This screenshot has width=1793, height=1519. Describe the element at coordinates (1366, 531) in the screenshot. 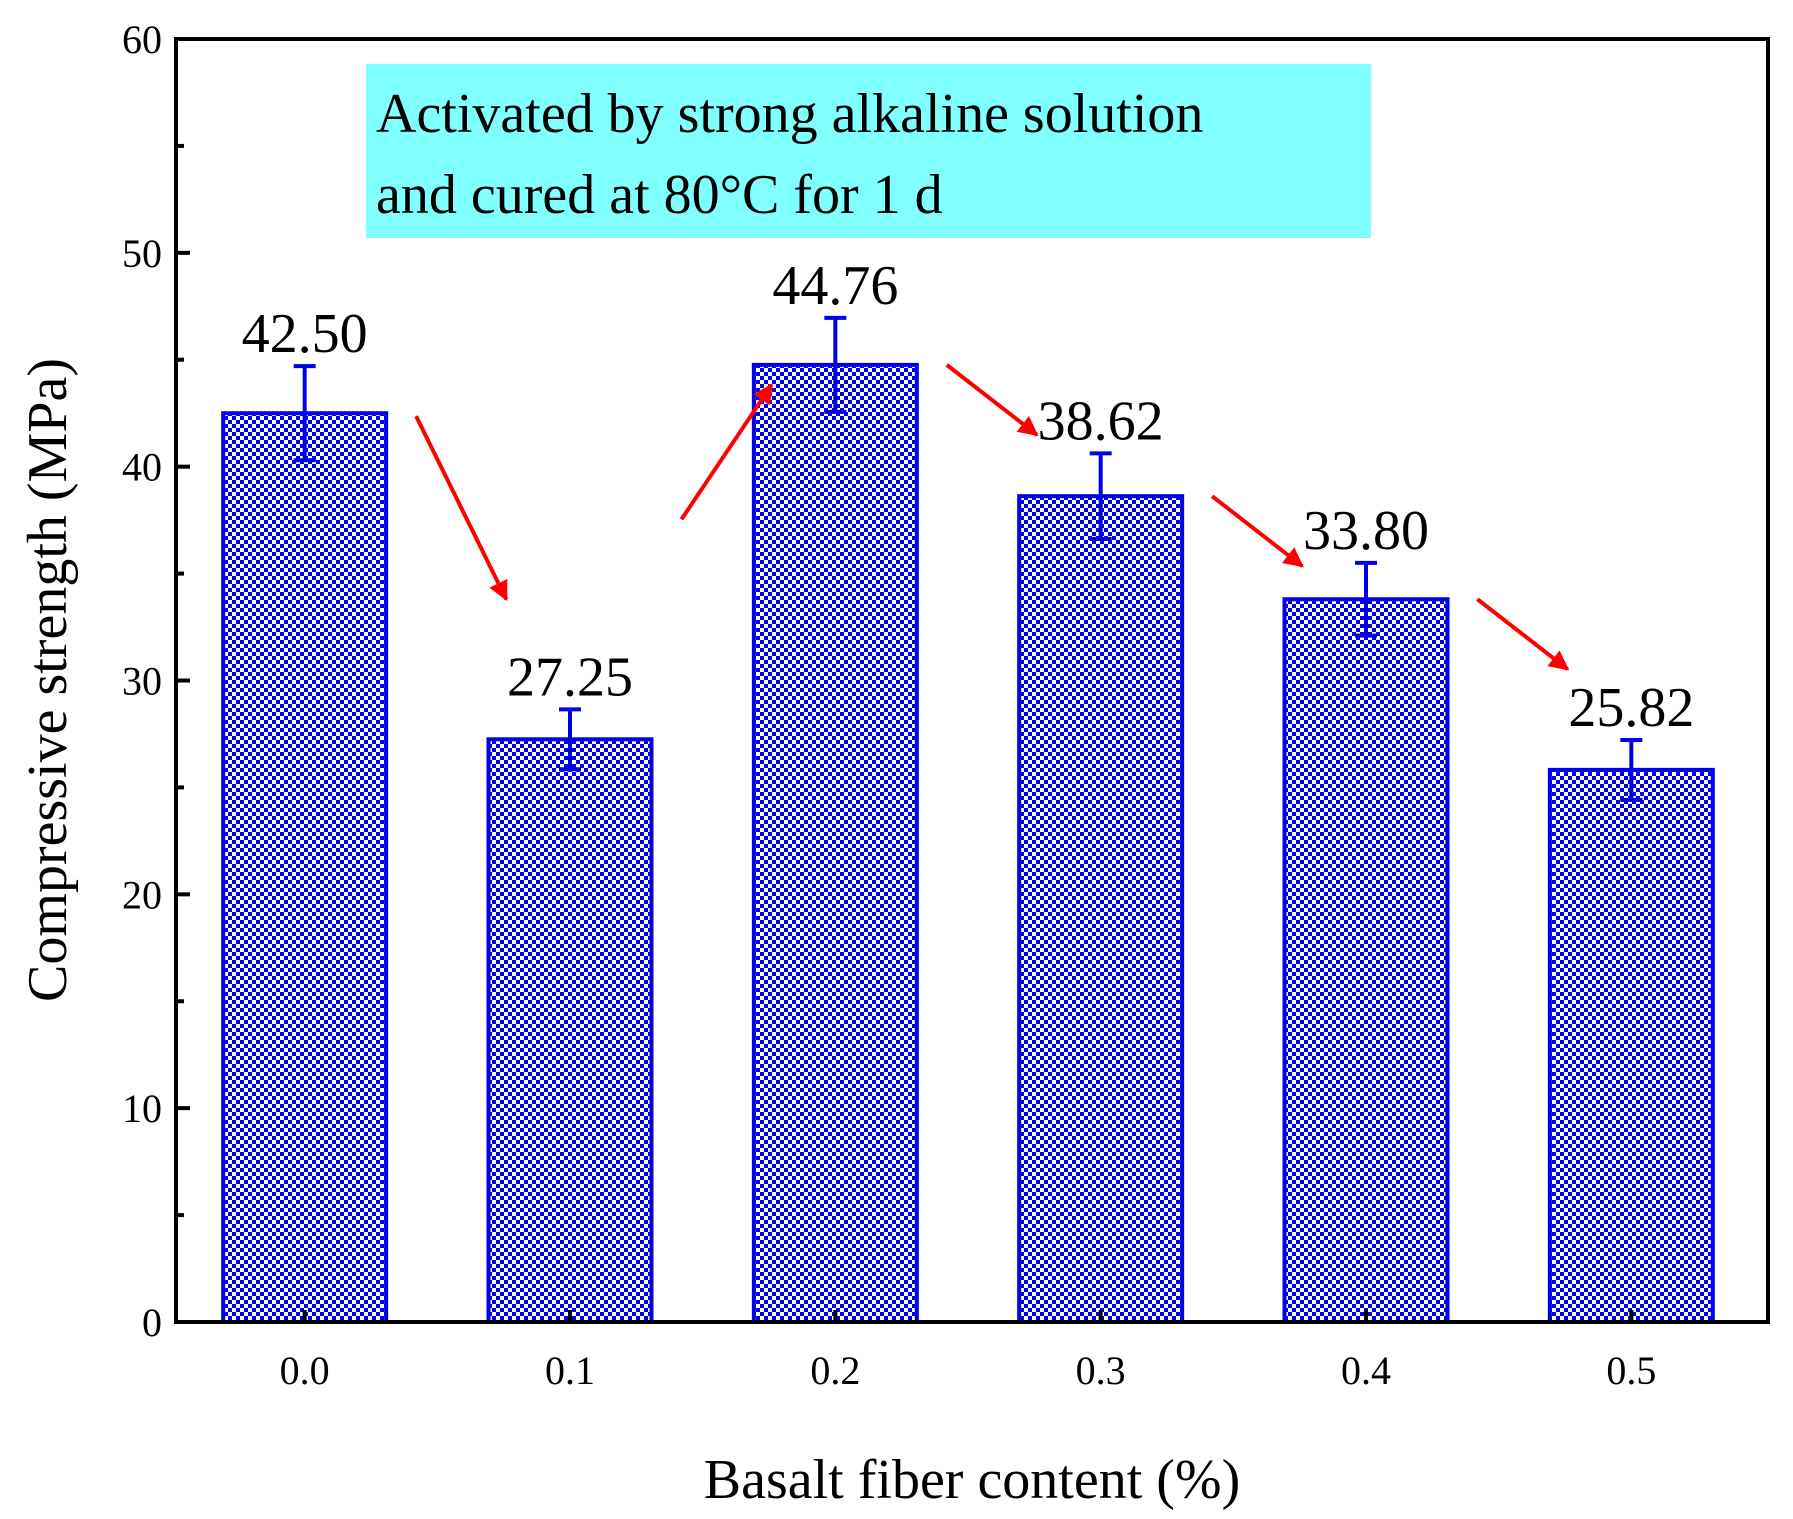

I see `data-label-0.4: 33.80` at that location.